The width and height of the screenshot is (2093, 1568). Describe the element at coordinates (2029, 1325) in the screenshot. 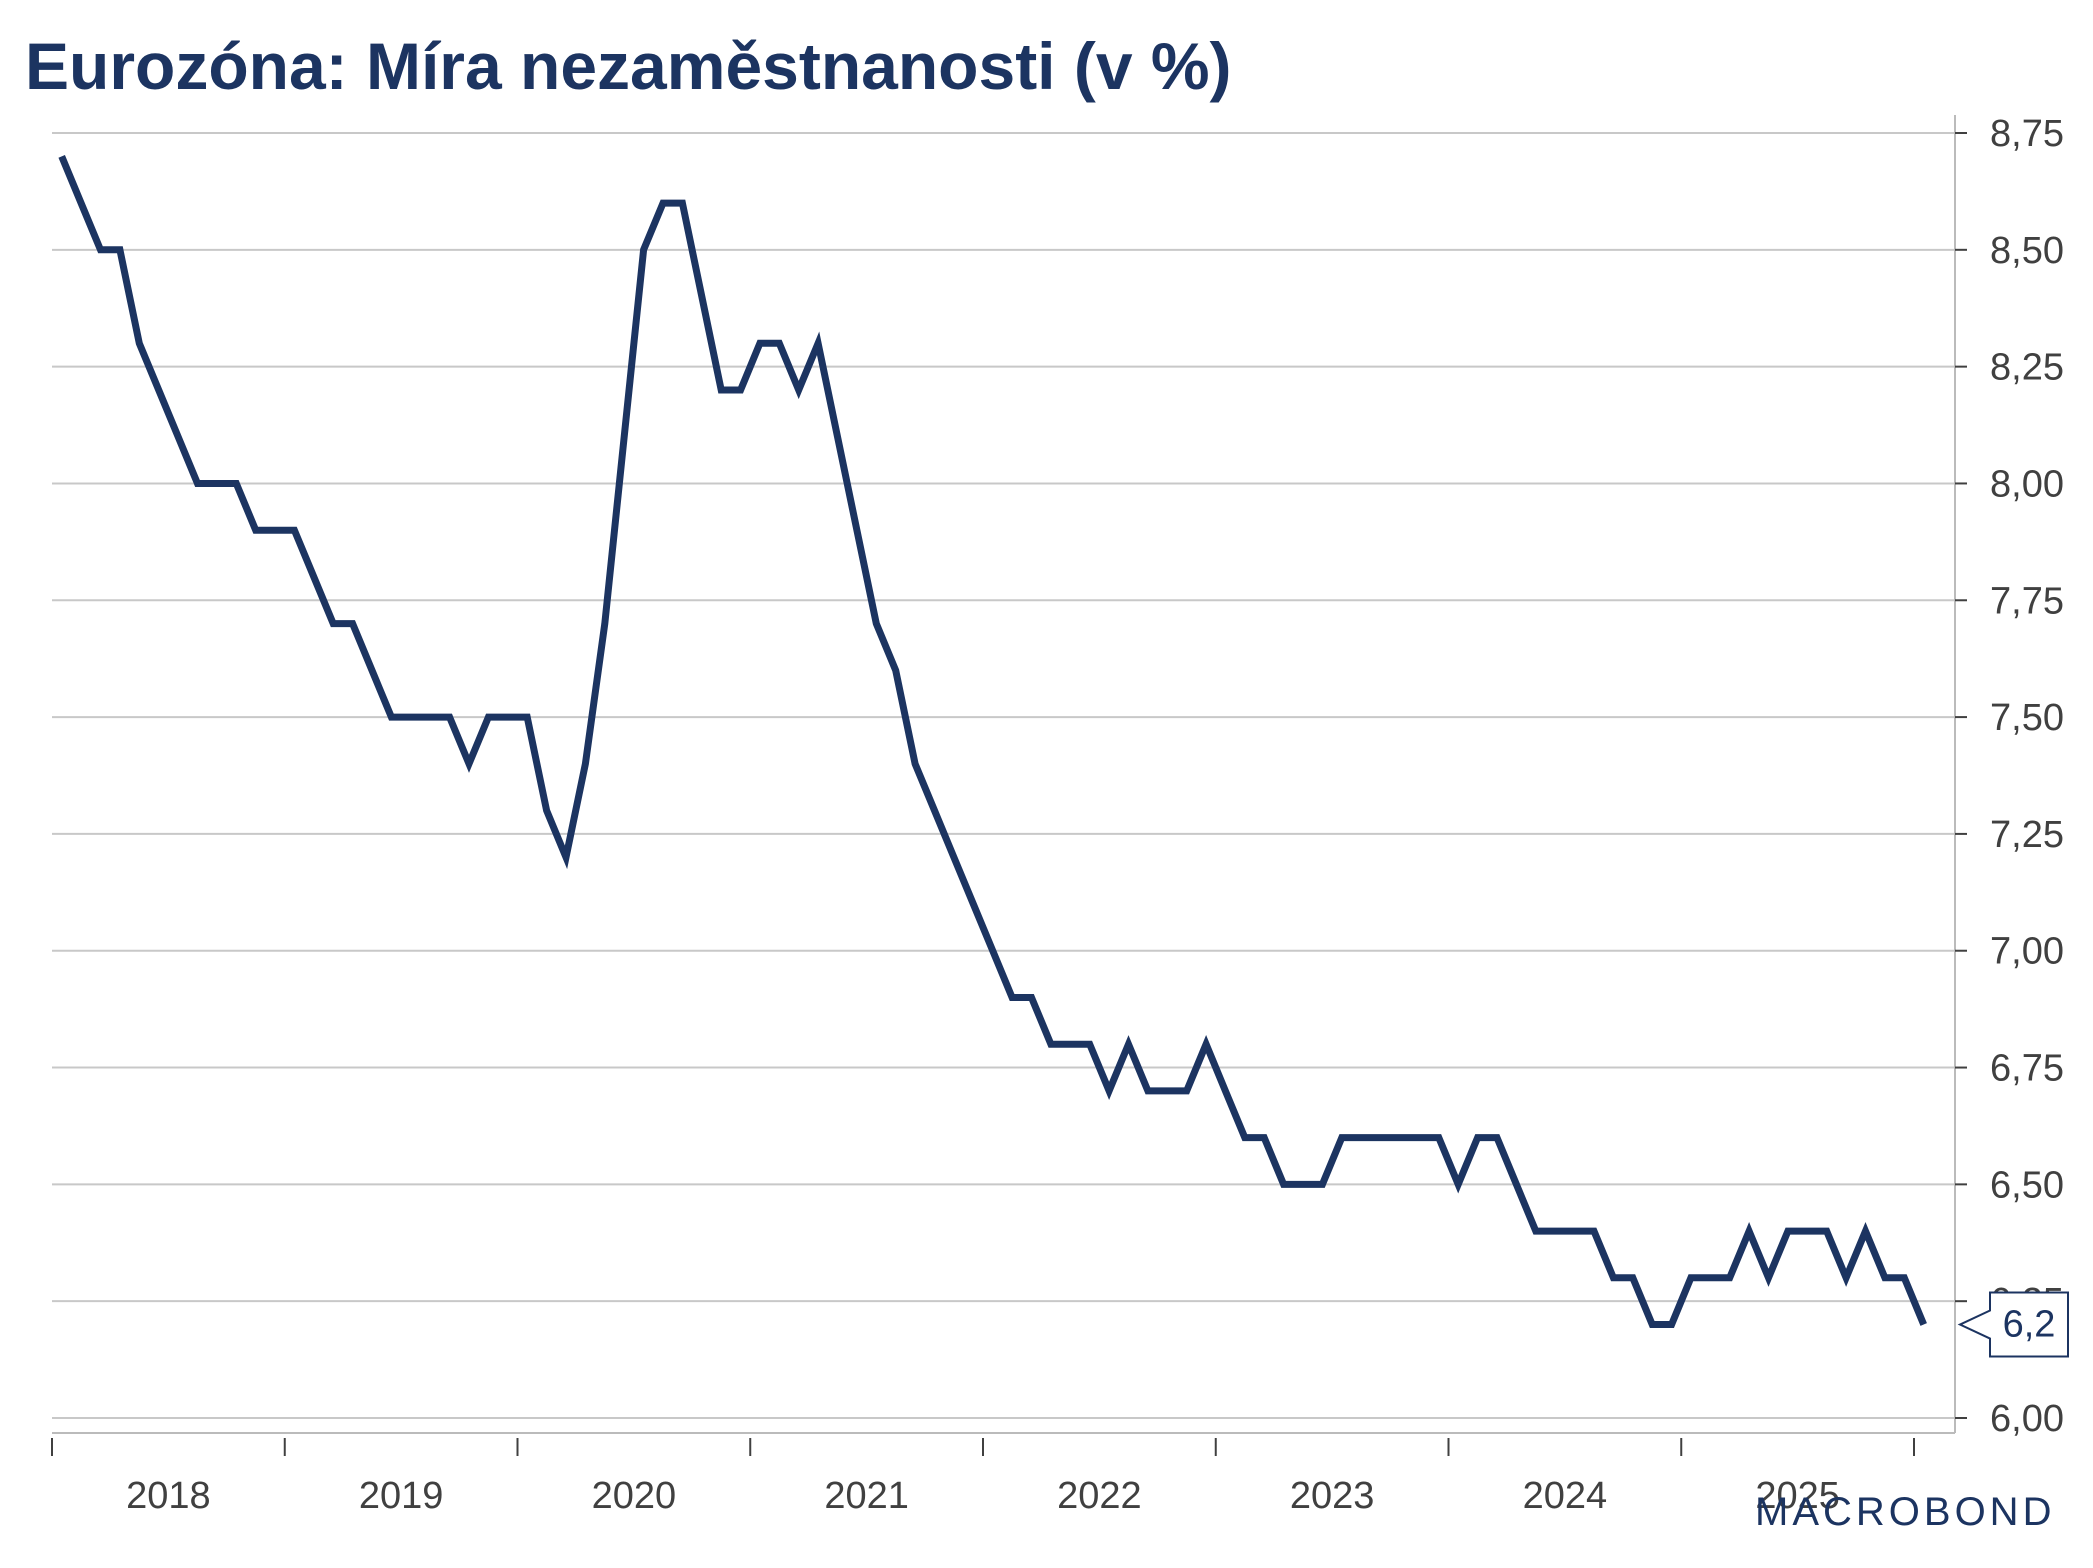

I see `last-value-text: 6,2` at that location.